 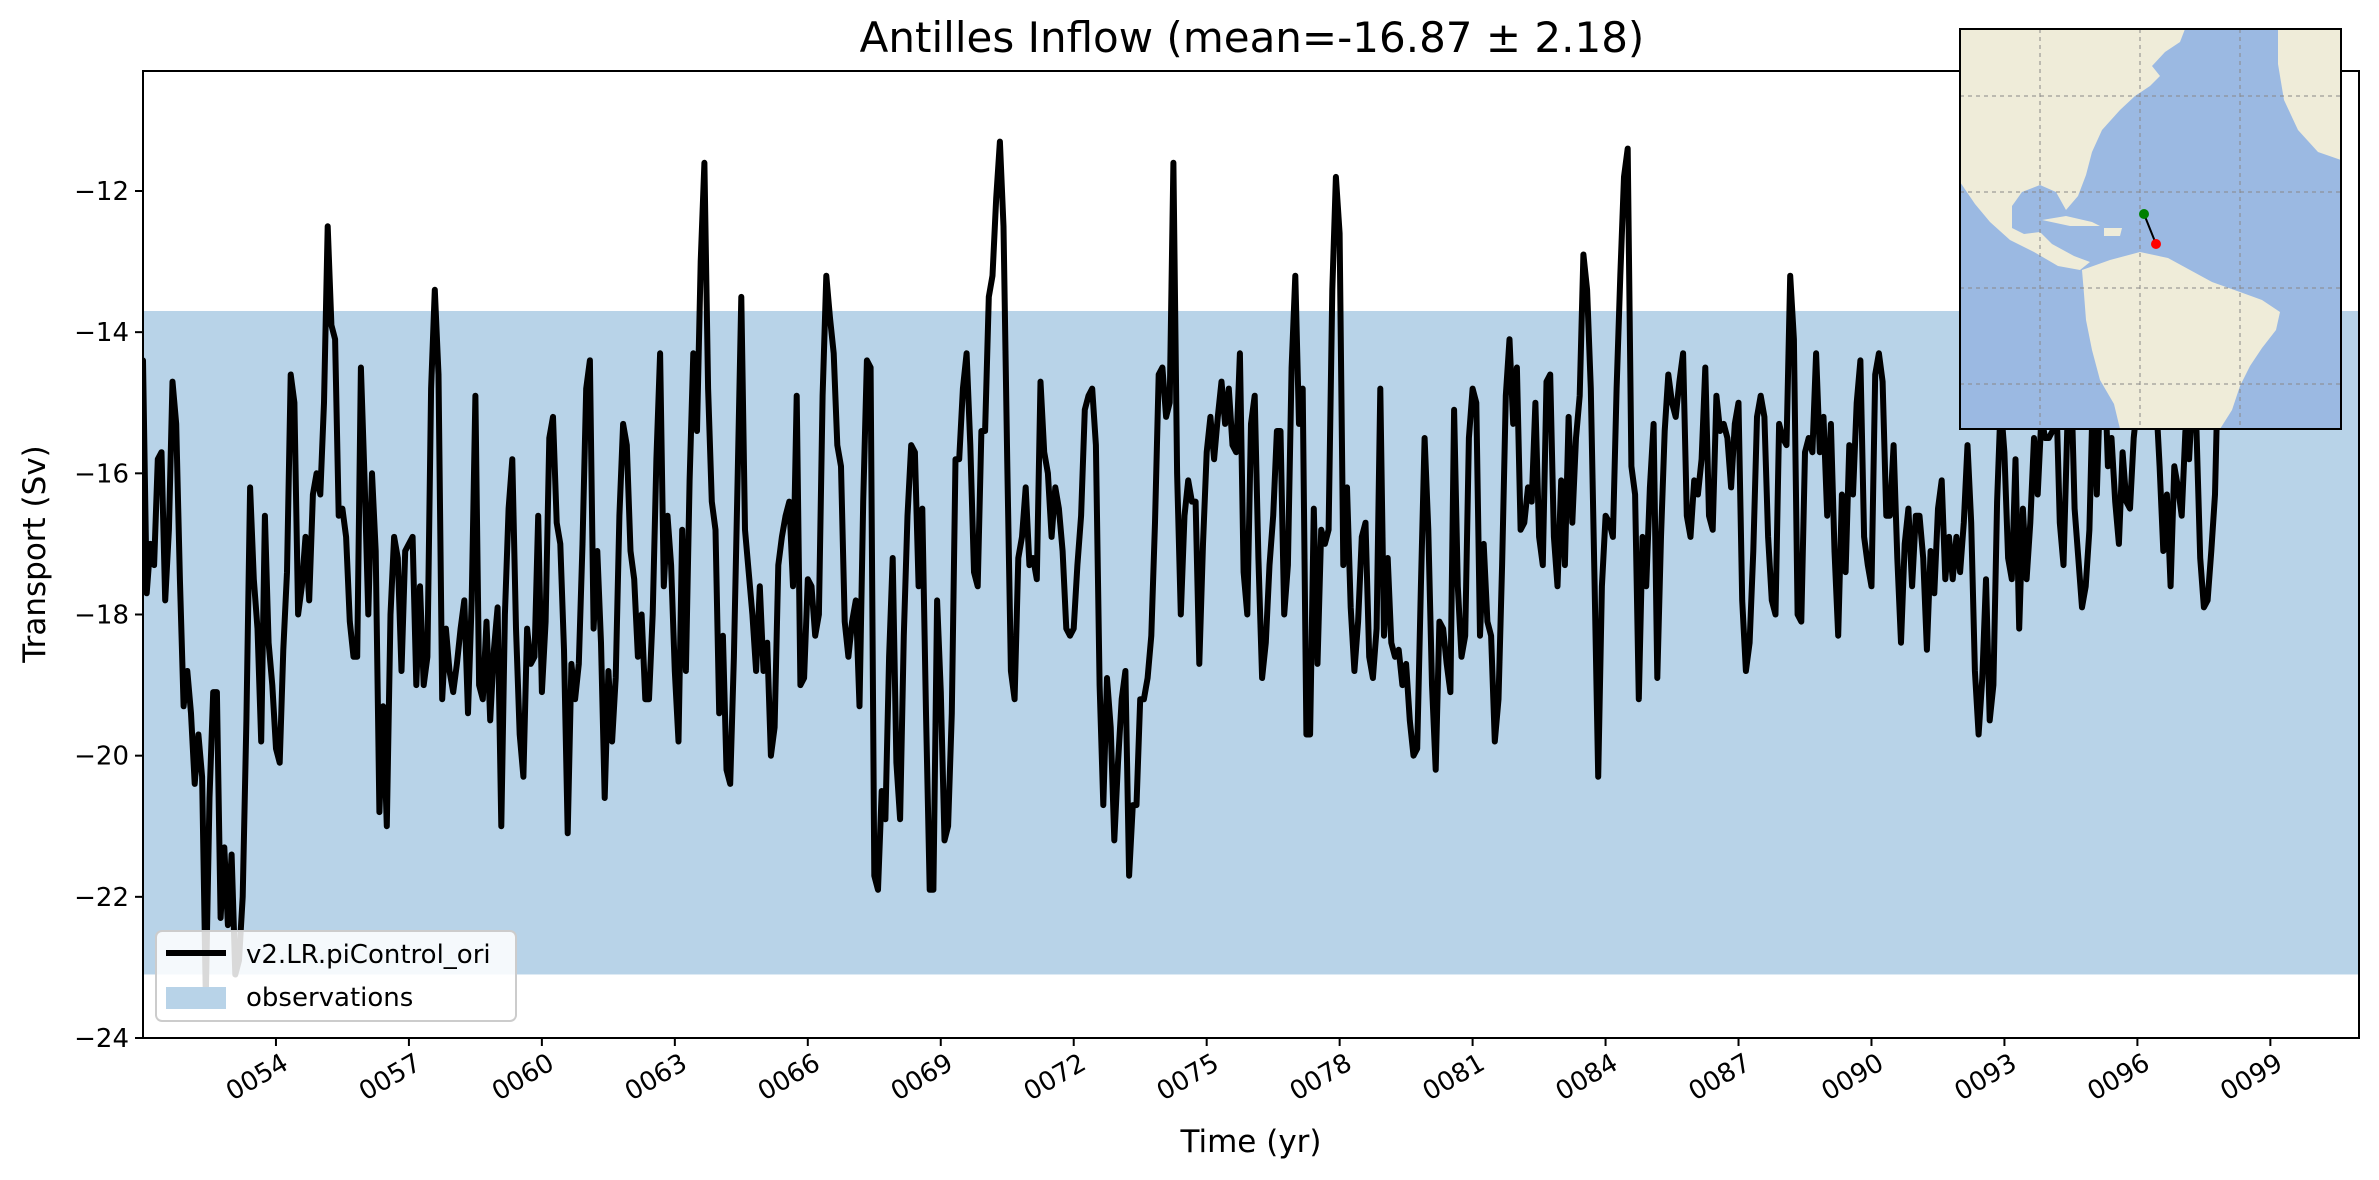 What do you see at coordinates (1251, 1142) in the screenshot?
I see `x-axis-label: Time (yr)` at bounding box center [1251, 1142].